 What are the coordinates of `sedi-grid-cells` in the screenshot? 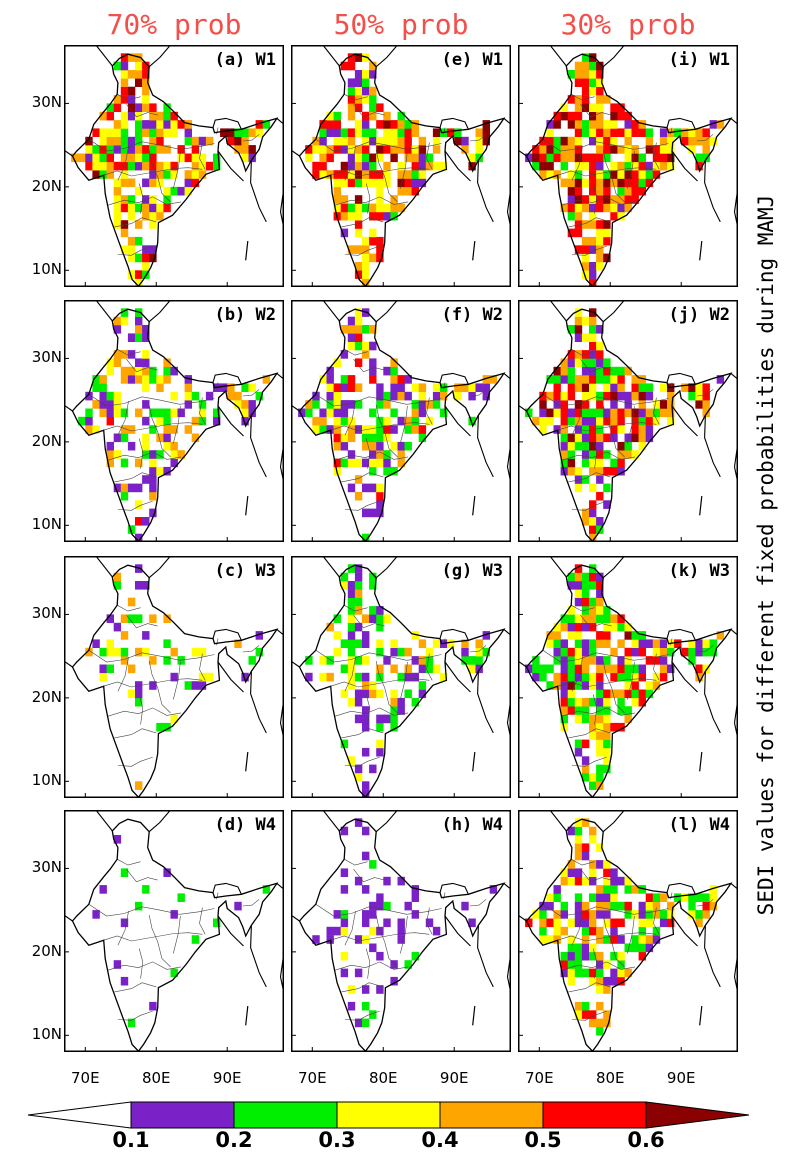 It's located at (174, 677).